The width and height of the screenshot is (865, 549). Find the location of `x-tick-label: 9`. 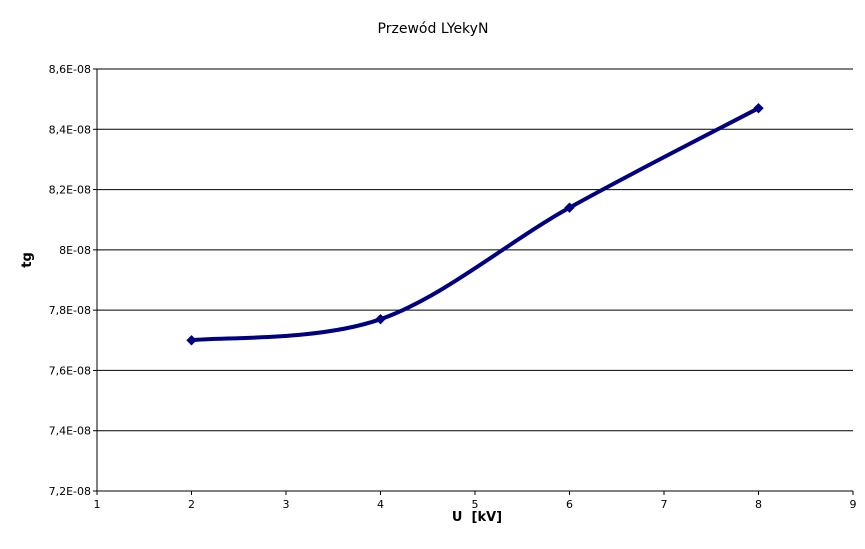

x-tick-label: 9 is located at coordinates (853, 504).